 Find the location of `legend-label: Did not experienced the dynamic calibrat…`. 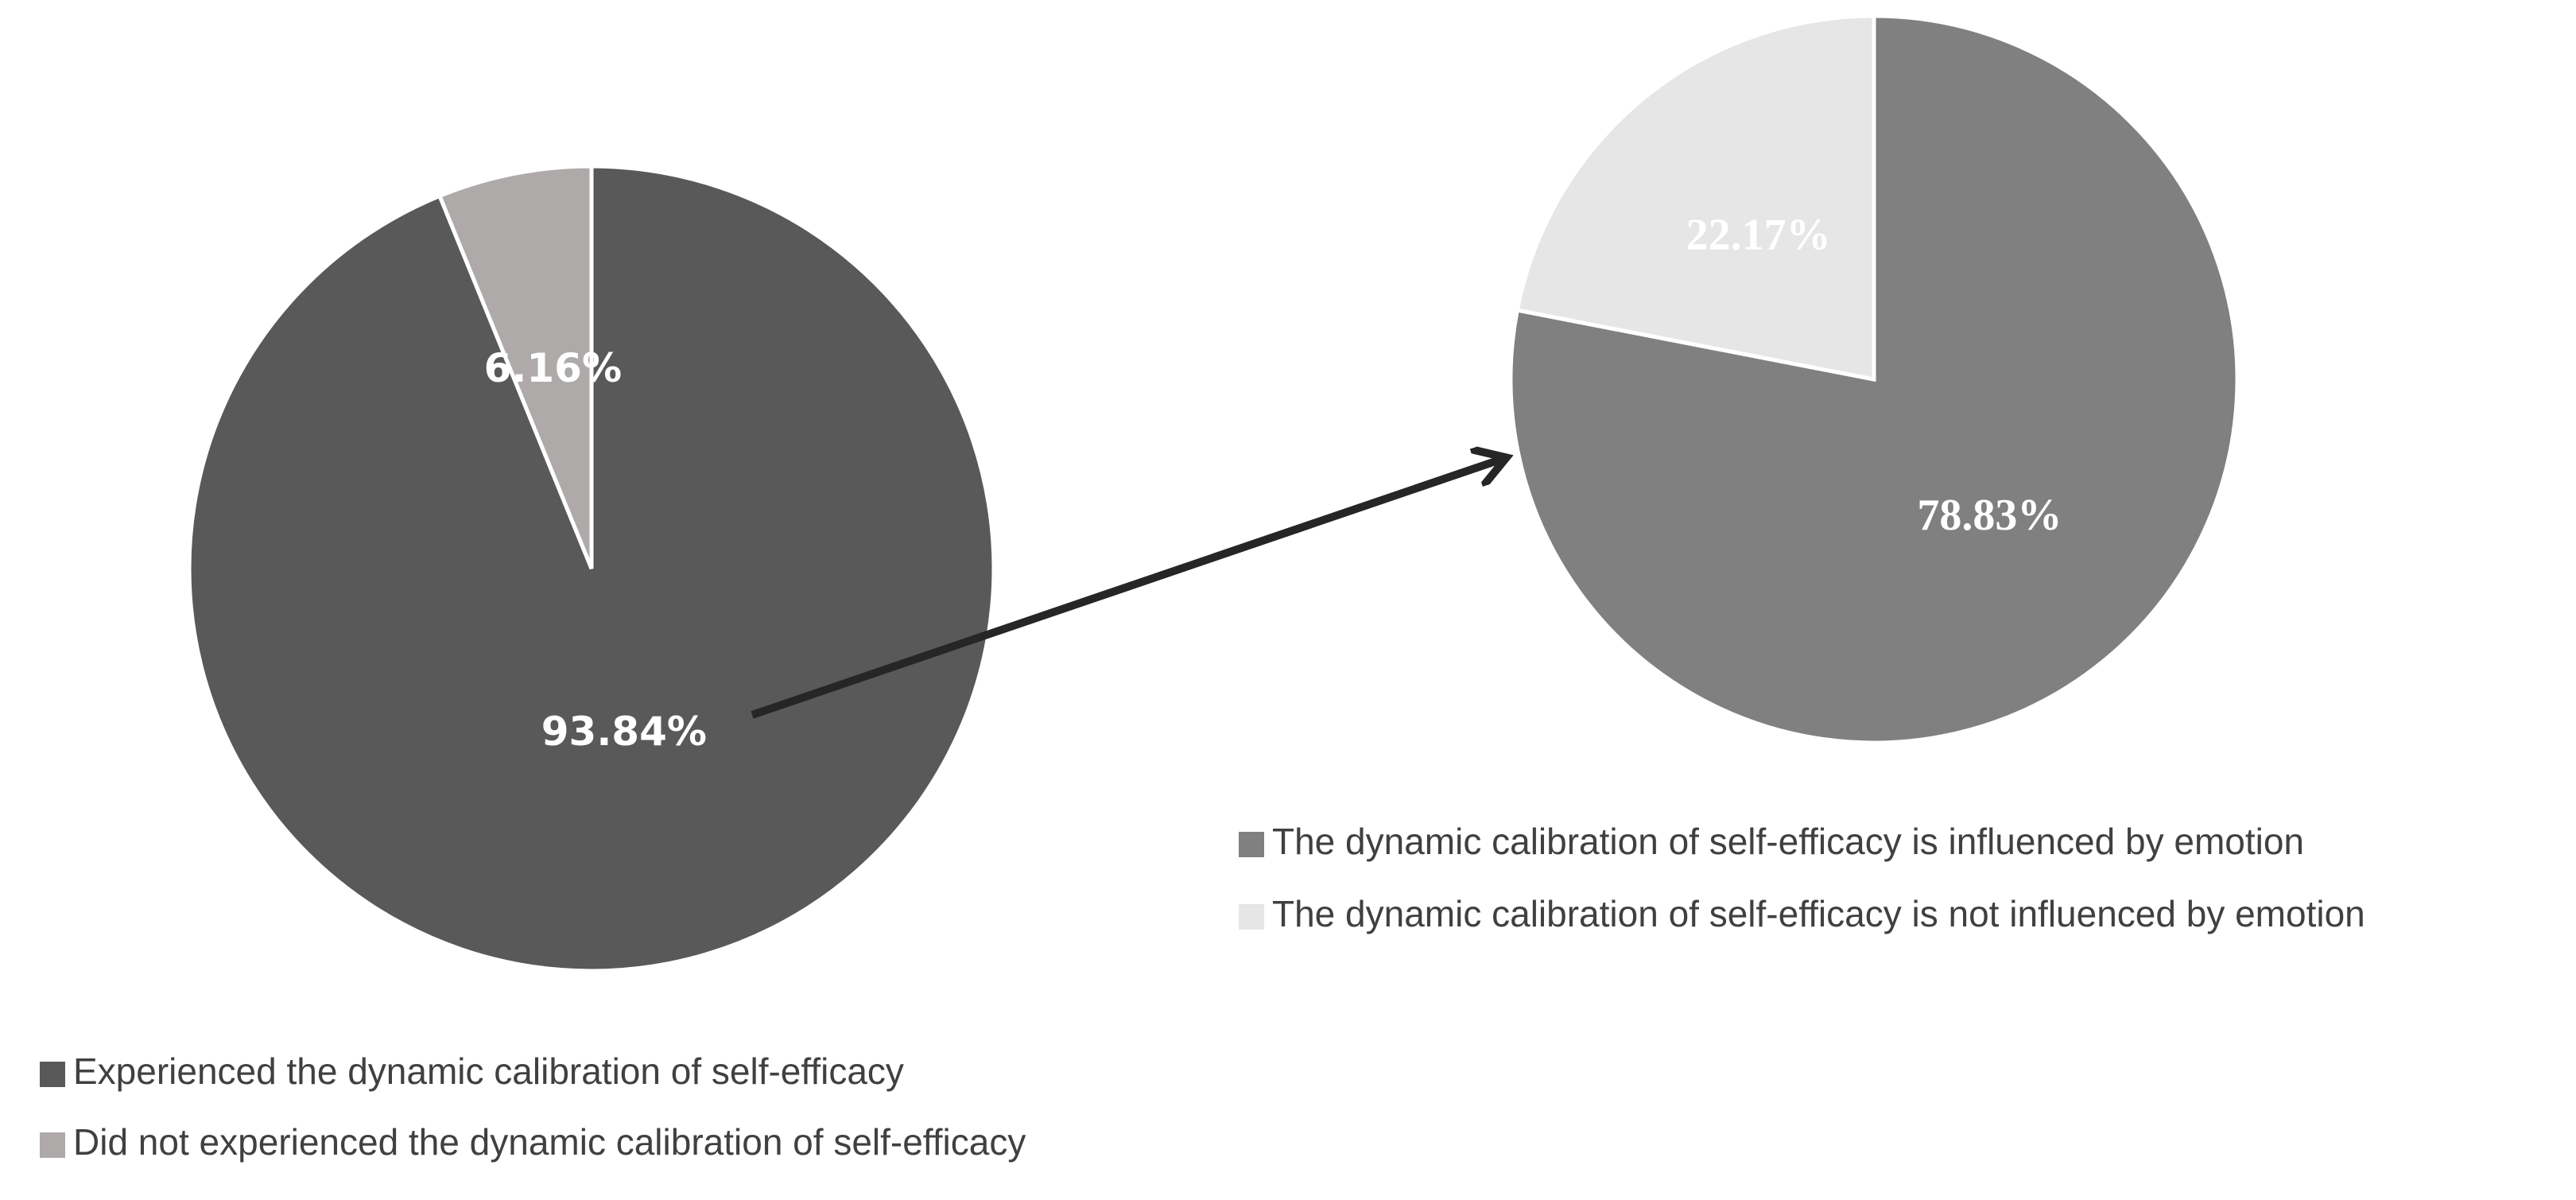

legend-label: Did not experienced the dynamic calibrat… is located at coordinates (549, 1142).